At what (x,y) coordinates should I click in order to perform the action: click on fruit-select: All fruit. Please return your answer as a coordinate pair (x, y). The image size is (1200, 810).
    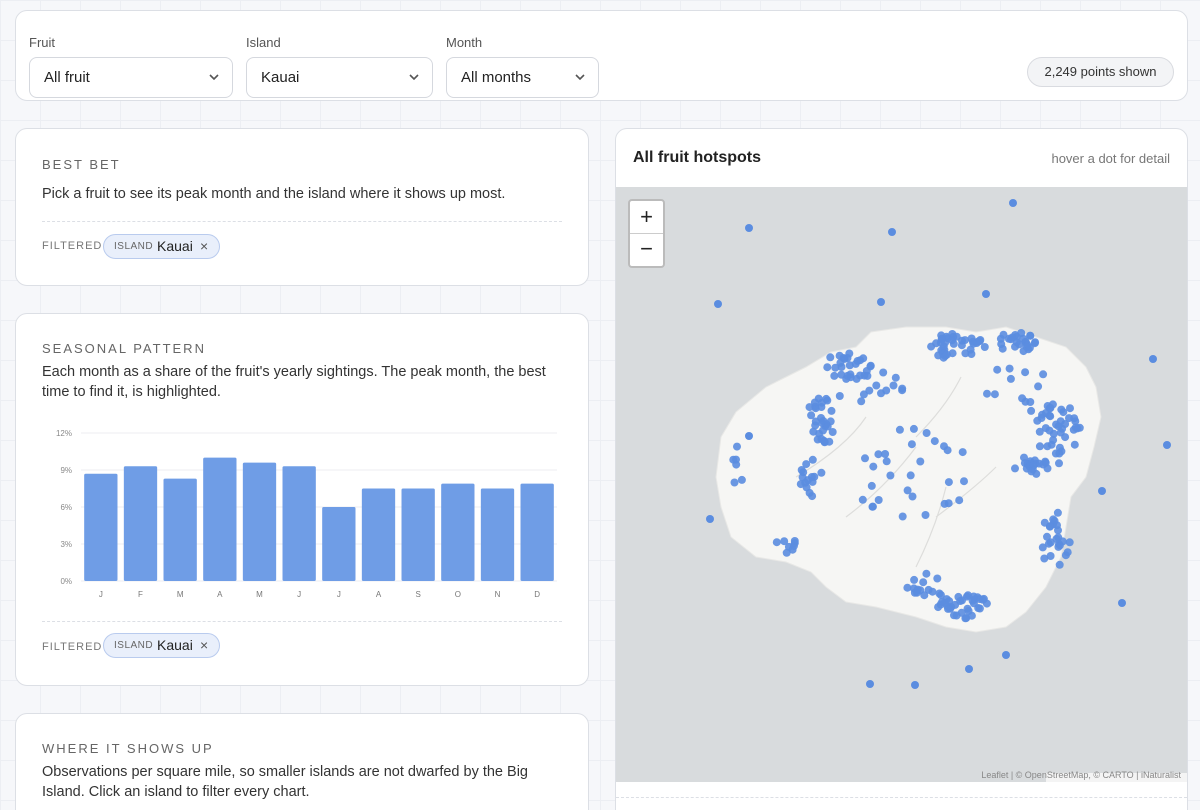
    Looking at the image, I should click on (131, 77).